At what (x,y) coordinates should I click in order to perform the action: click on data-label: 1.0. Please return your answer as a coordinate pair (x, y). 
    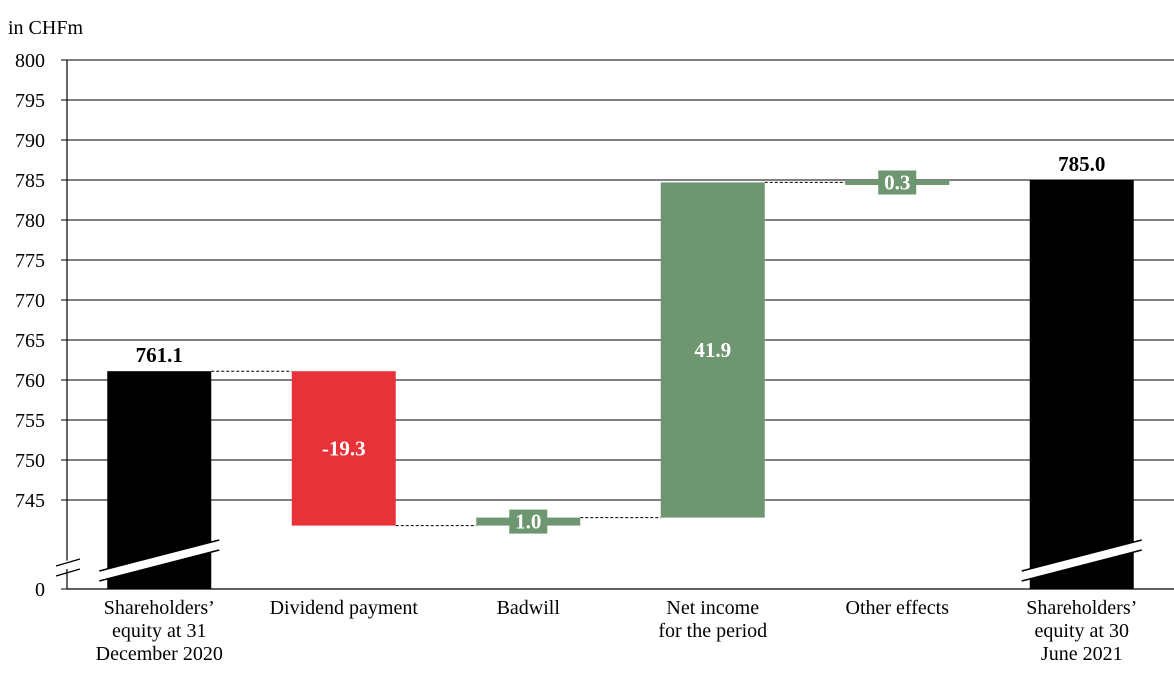
    Looking at the image, I should click on (528, 522).